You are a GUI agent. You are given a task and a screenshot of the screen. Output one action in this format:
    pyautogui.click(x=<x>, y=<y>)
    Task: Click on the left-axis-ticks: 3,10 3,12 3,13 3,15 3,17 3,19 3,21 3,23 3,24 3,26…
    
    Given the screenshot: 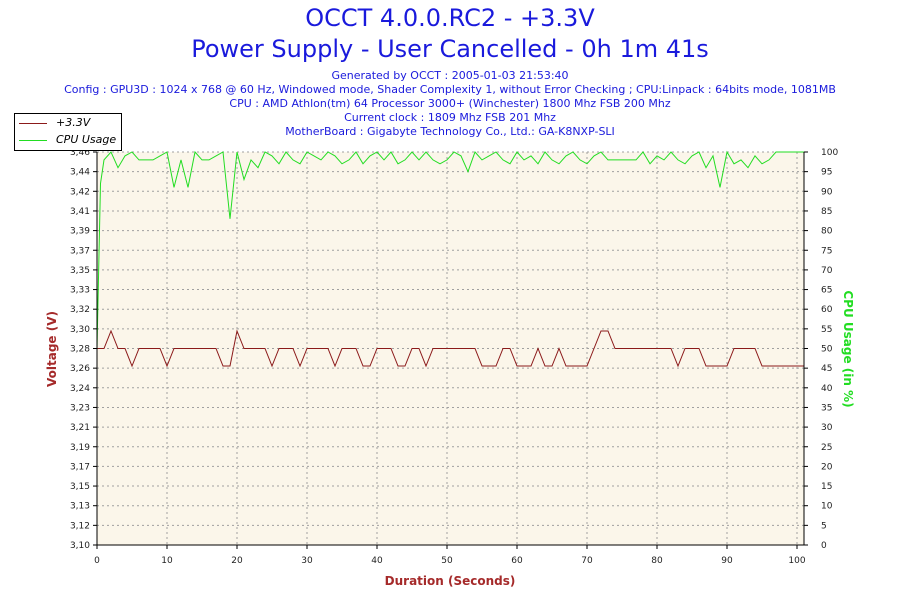 What is the action you would take?
    pyautogui.click(x=83, y=349)
    